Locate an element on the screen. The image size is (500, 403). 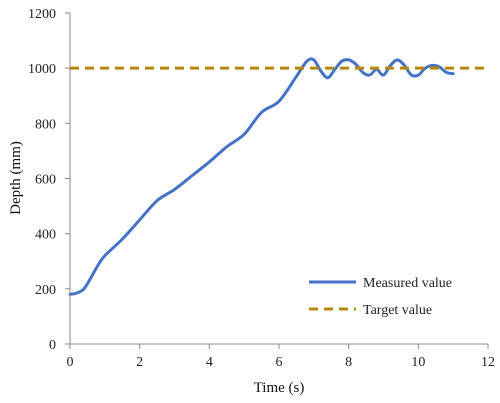
x-tick-label: 4 is located at coordinates (209, 362).